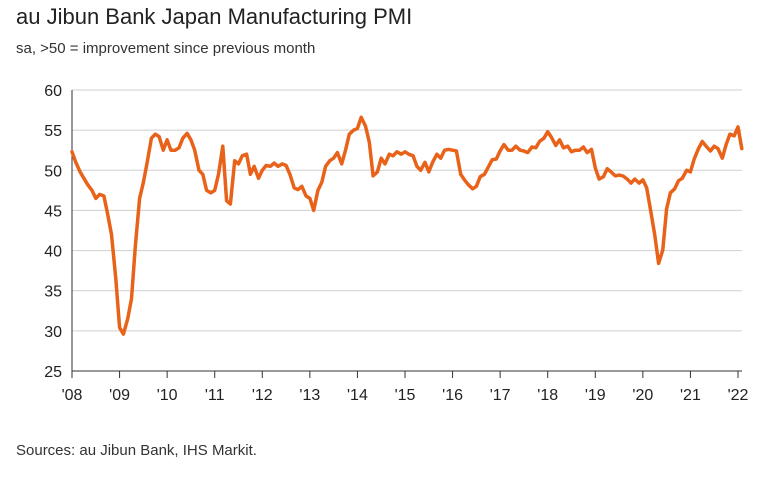 This screenshot has height=483, width=781. I want to click on x-tick-label: '14, so click(357, 395).